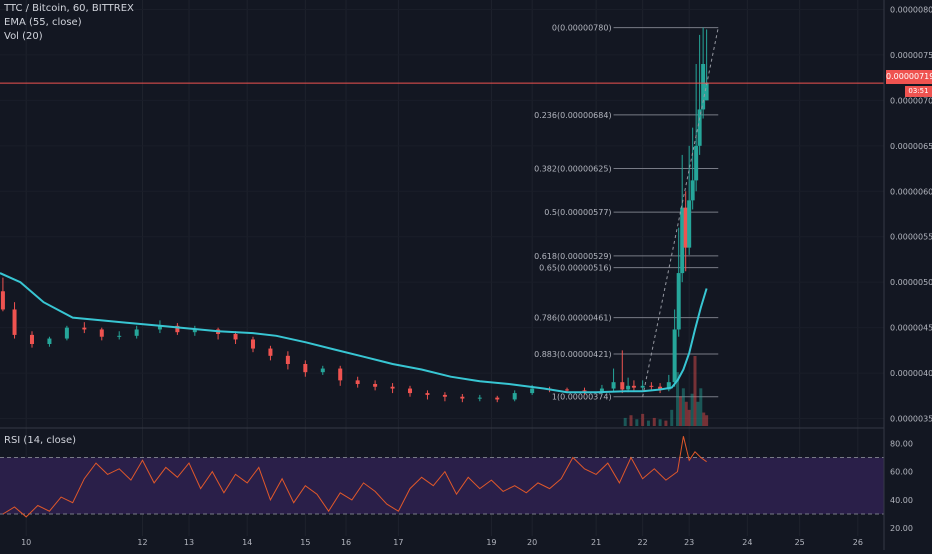 The image size is (932, 554). What do you see at coordinates (573, 354) in the screenshot?
I see `fib-level-label: 0.883(0.00000421)` at bounding box center [573, 354].